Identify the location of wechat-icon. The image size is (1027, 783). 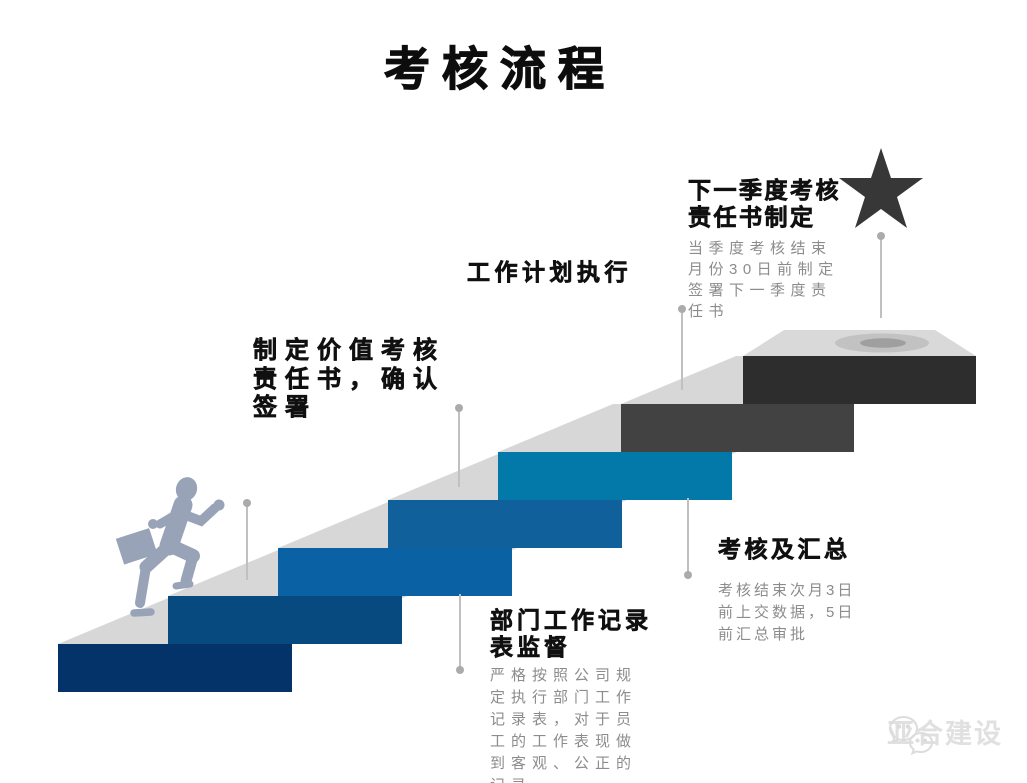
(911, 735).